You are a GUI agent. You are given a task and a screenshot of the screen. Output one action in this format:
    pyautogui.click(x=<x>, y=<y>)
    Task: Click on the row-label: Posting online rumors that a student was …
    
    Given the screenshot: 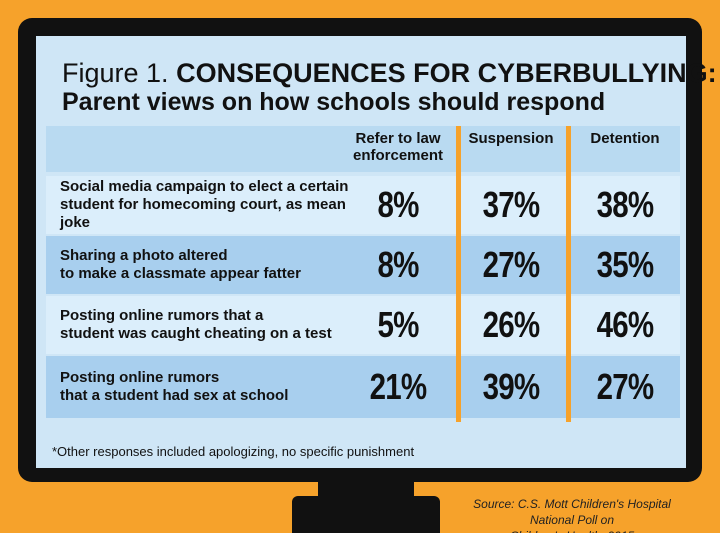 What is the action you would take?
    pyautogui.click(x=200, y=325)
    